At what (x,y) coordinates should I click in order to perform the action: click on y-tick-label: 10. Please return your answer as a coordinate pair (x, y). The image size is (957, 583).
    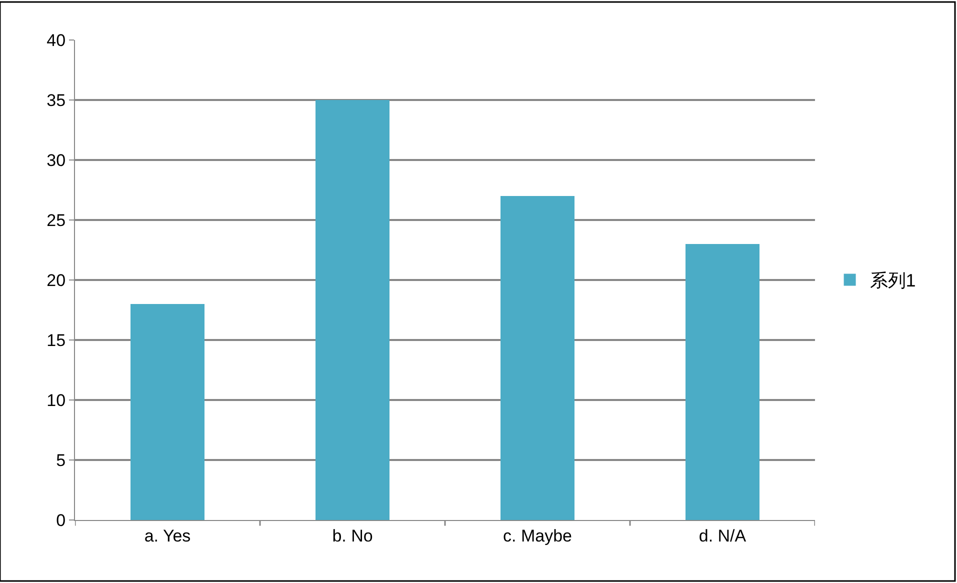
    Looking at the image, I should click on (56, 400).